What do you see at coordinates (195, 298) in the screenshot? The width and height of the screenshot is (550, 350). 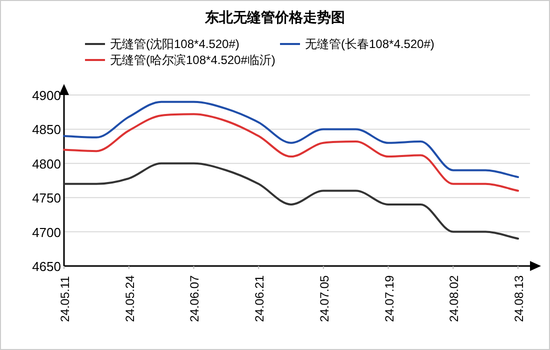 I see `x-tick-label: 24.06.07` at bounding box center [195, 298].